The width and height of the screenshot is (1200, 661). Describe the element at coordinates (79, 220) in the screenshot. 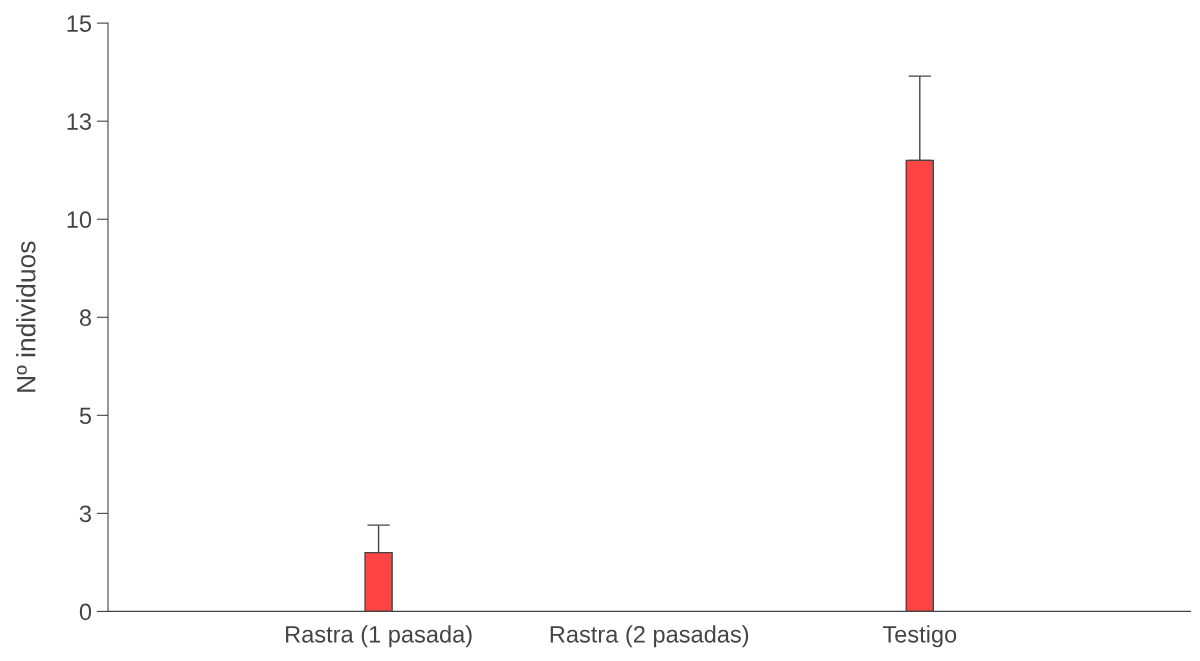

I see `y-tick-label: 10` at that location.